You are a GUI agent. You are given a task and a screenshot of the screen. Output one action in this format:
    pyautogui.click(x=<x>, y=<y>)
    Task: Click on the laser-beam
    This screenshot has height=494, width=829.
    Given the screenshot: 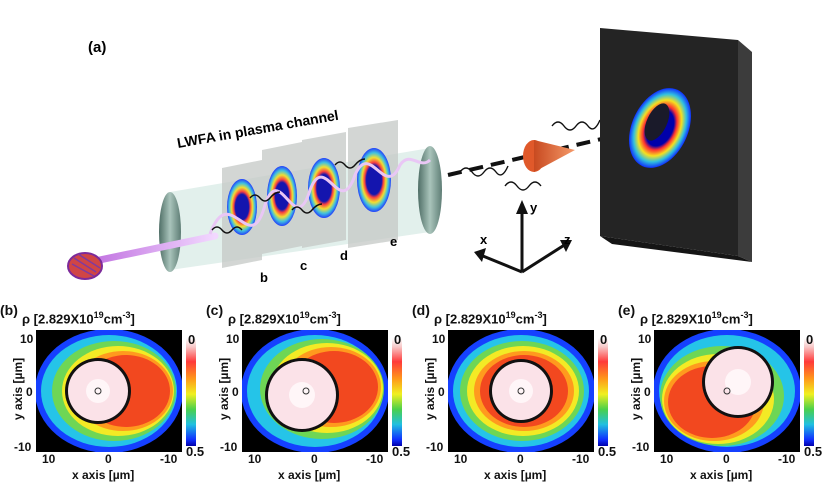 What is the action you would take?
    pyautogui.click(x=152, y=249)
    